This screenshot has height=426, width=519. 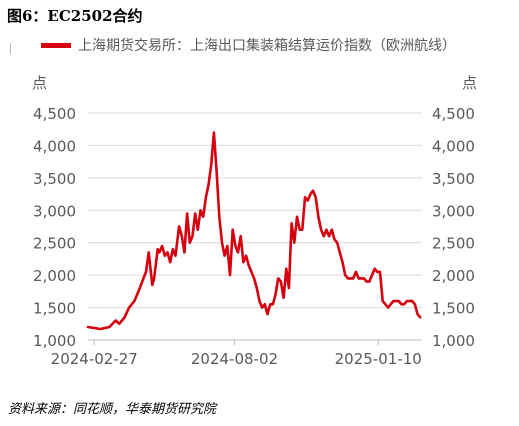 I want to click on legend-label: 上海期货交易所：上海出口集装箱结算运价指数（欧洲航线）, so click(x=267, y=46).